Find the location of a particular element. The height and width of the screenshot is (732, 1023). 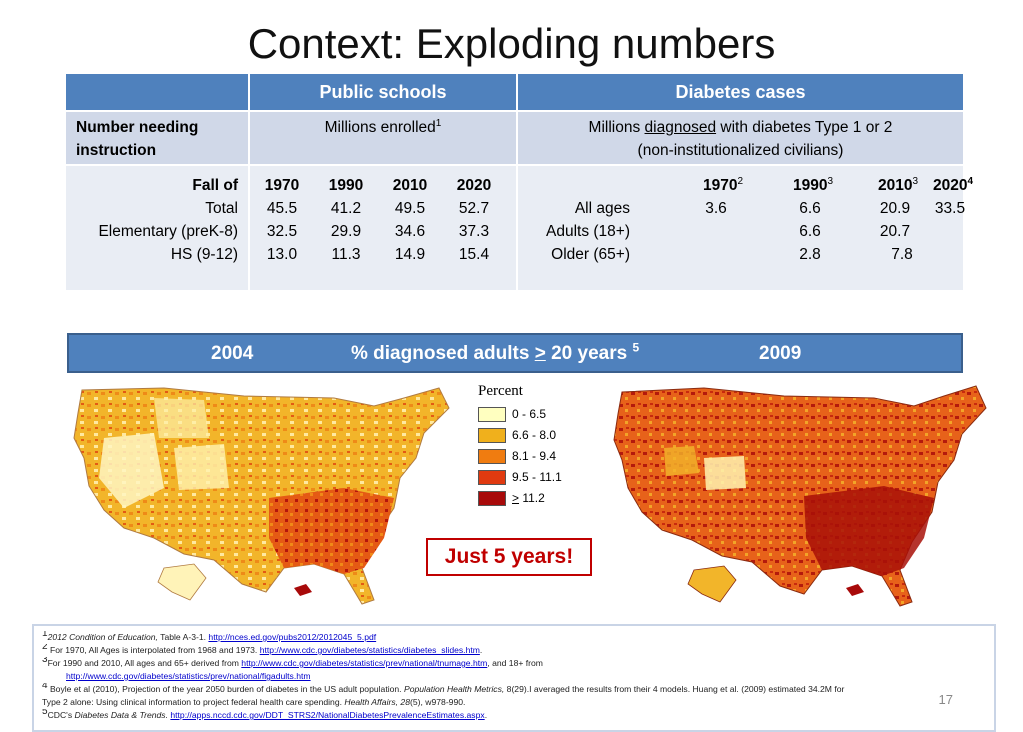

legend-label: 0 - 6.5 is located at coordinates (529, 414).